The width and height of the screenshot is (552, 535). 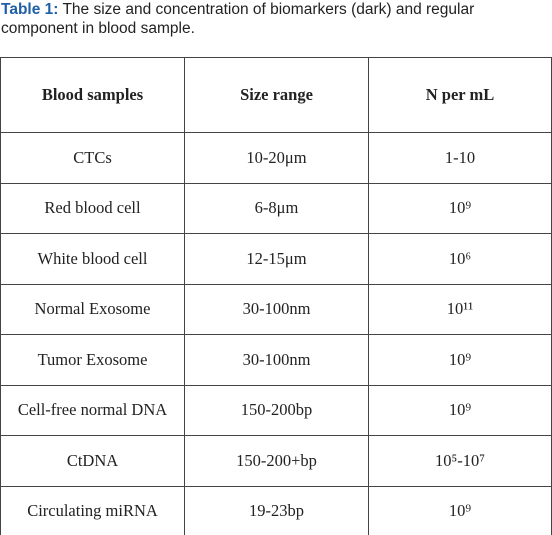 I want to click on caption-label: Table 1:, so click(x=30, y=9).